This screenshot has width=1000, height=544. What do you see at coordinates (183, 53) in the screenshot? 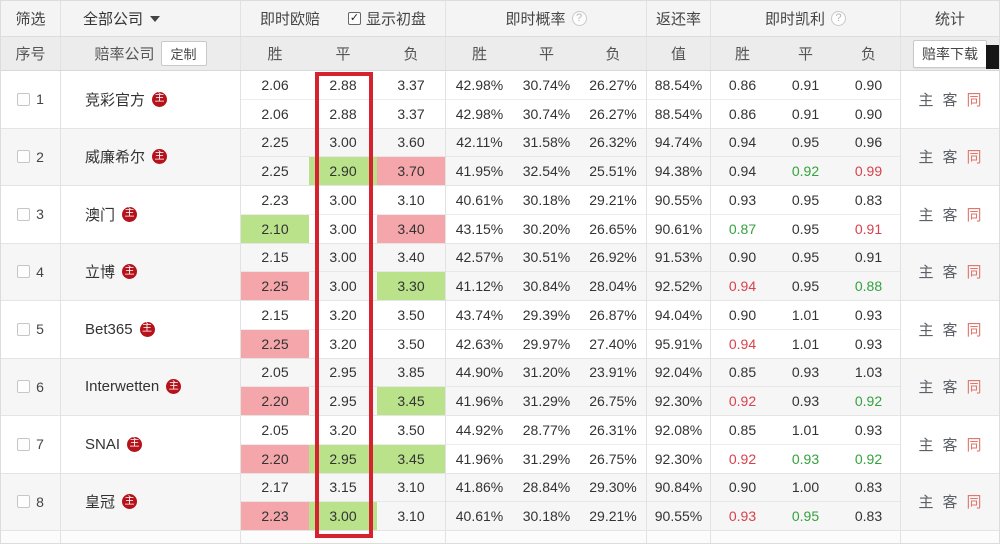
I see `customize-button: 定制` at bounding box center [183, 53].